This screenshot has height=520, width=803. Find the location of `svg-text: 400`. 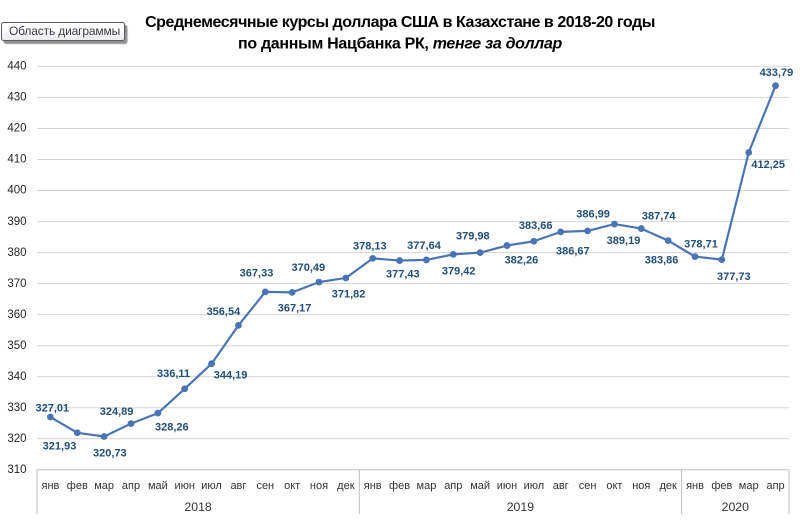

svg-text: 400 is located at coordinates (16, 191).